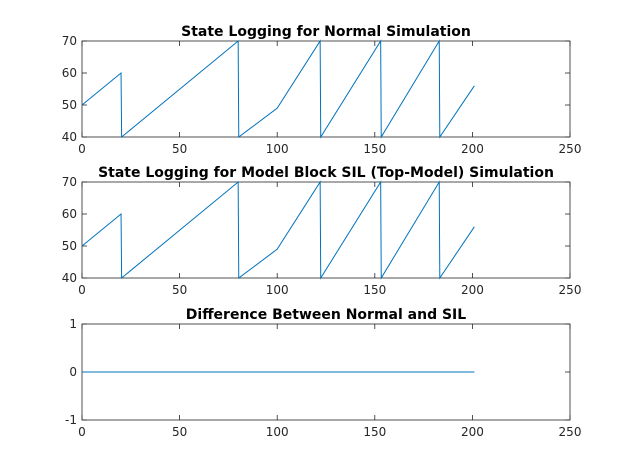 This screenshot has height=472, width=630. Describe the element at coordinates (326, 315) in the screenshot. I see `chart-title: Difference Between Normal and SIL` at that location.